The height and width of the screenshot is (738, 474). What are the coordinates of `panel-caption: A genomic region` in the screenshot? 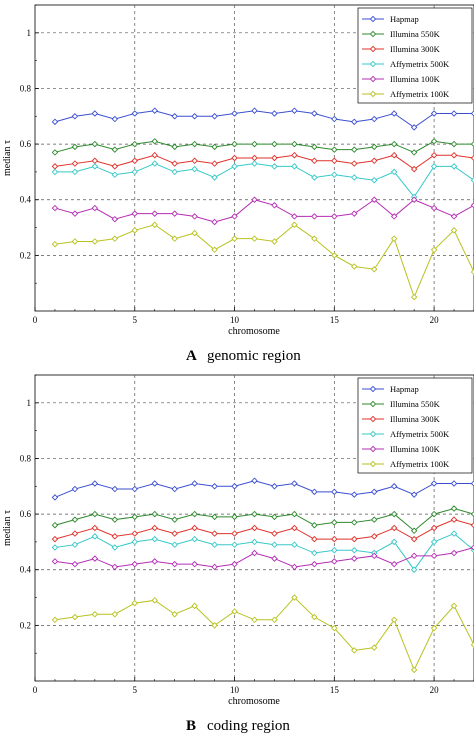 It's located at (243, 356).